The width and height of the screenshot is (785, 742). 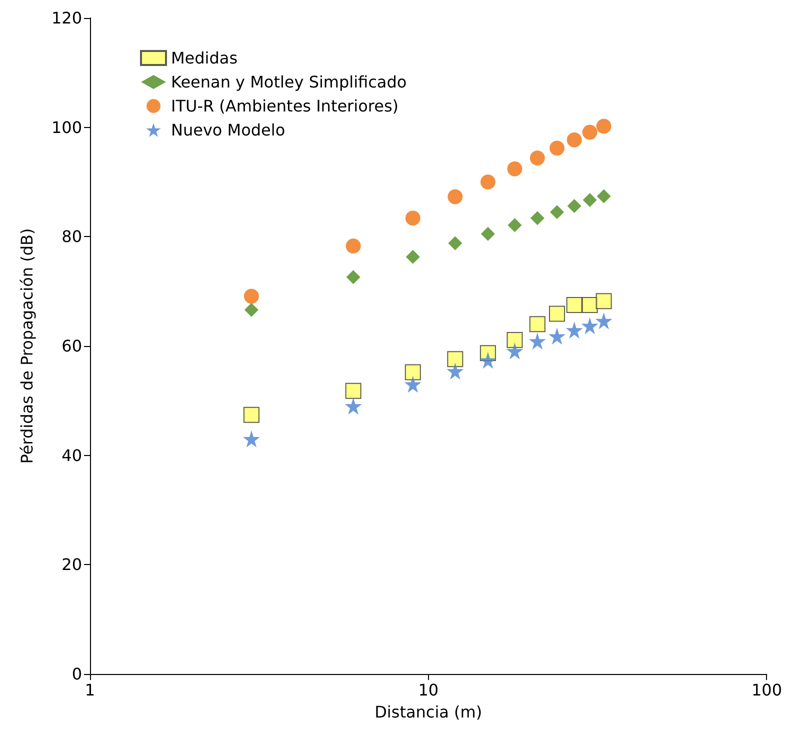 I want to click on x-axis-title: Distancia (m), so click(x=428, y=712).